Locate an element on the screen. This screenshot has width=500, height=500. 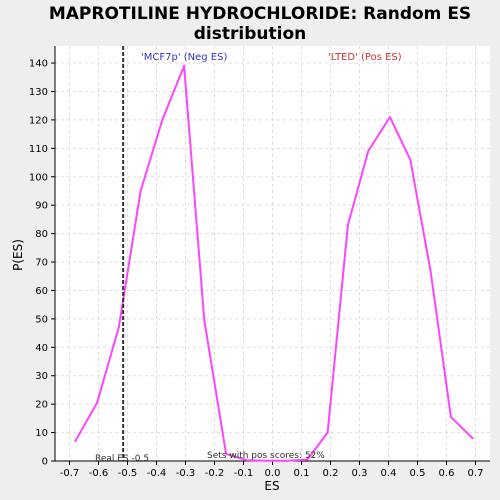
y-tick-label: 100 is located at coordinates (38, 177).